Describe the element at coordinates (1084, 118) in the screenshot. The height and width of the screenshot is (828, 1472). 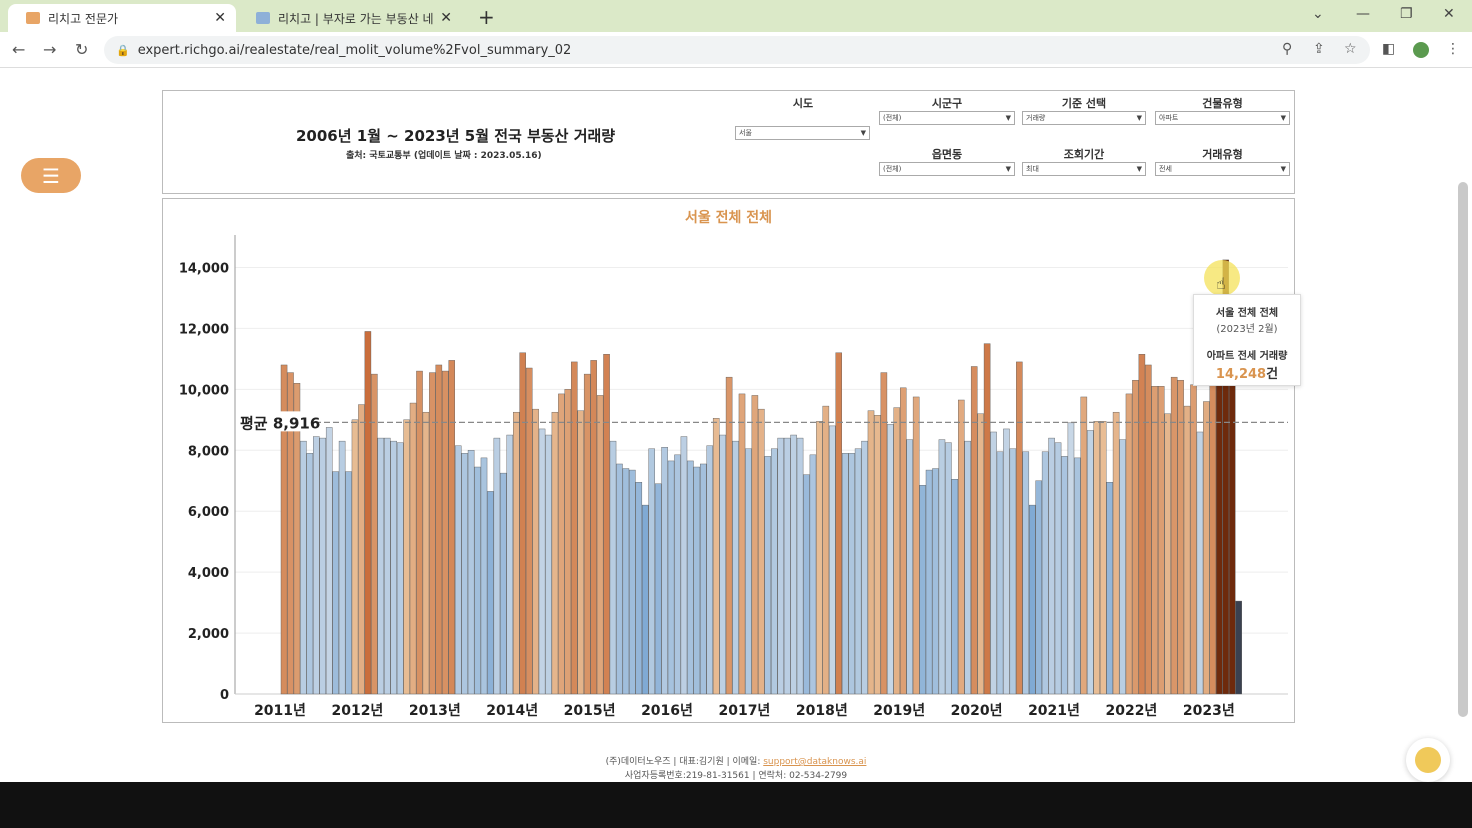
I see `base-select: 거래량 ▼` at that location.